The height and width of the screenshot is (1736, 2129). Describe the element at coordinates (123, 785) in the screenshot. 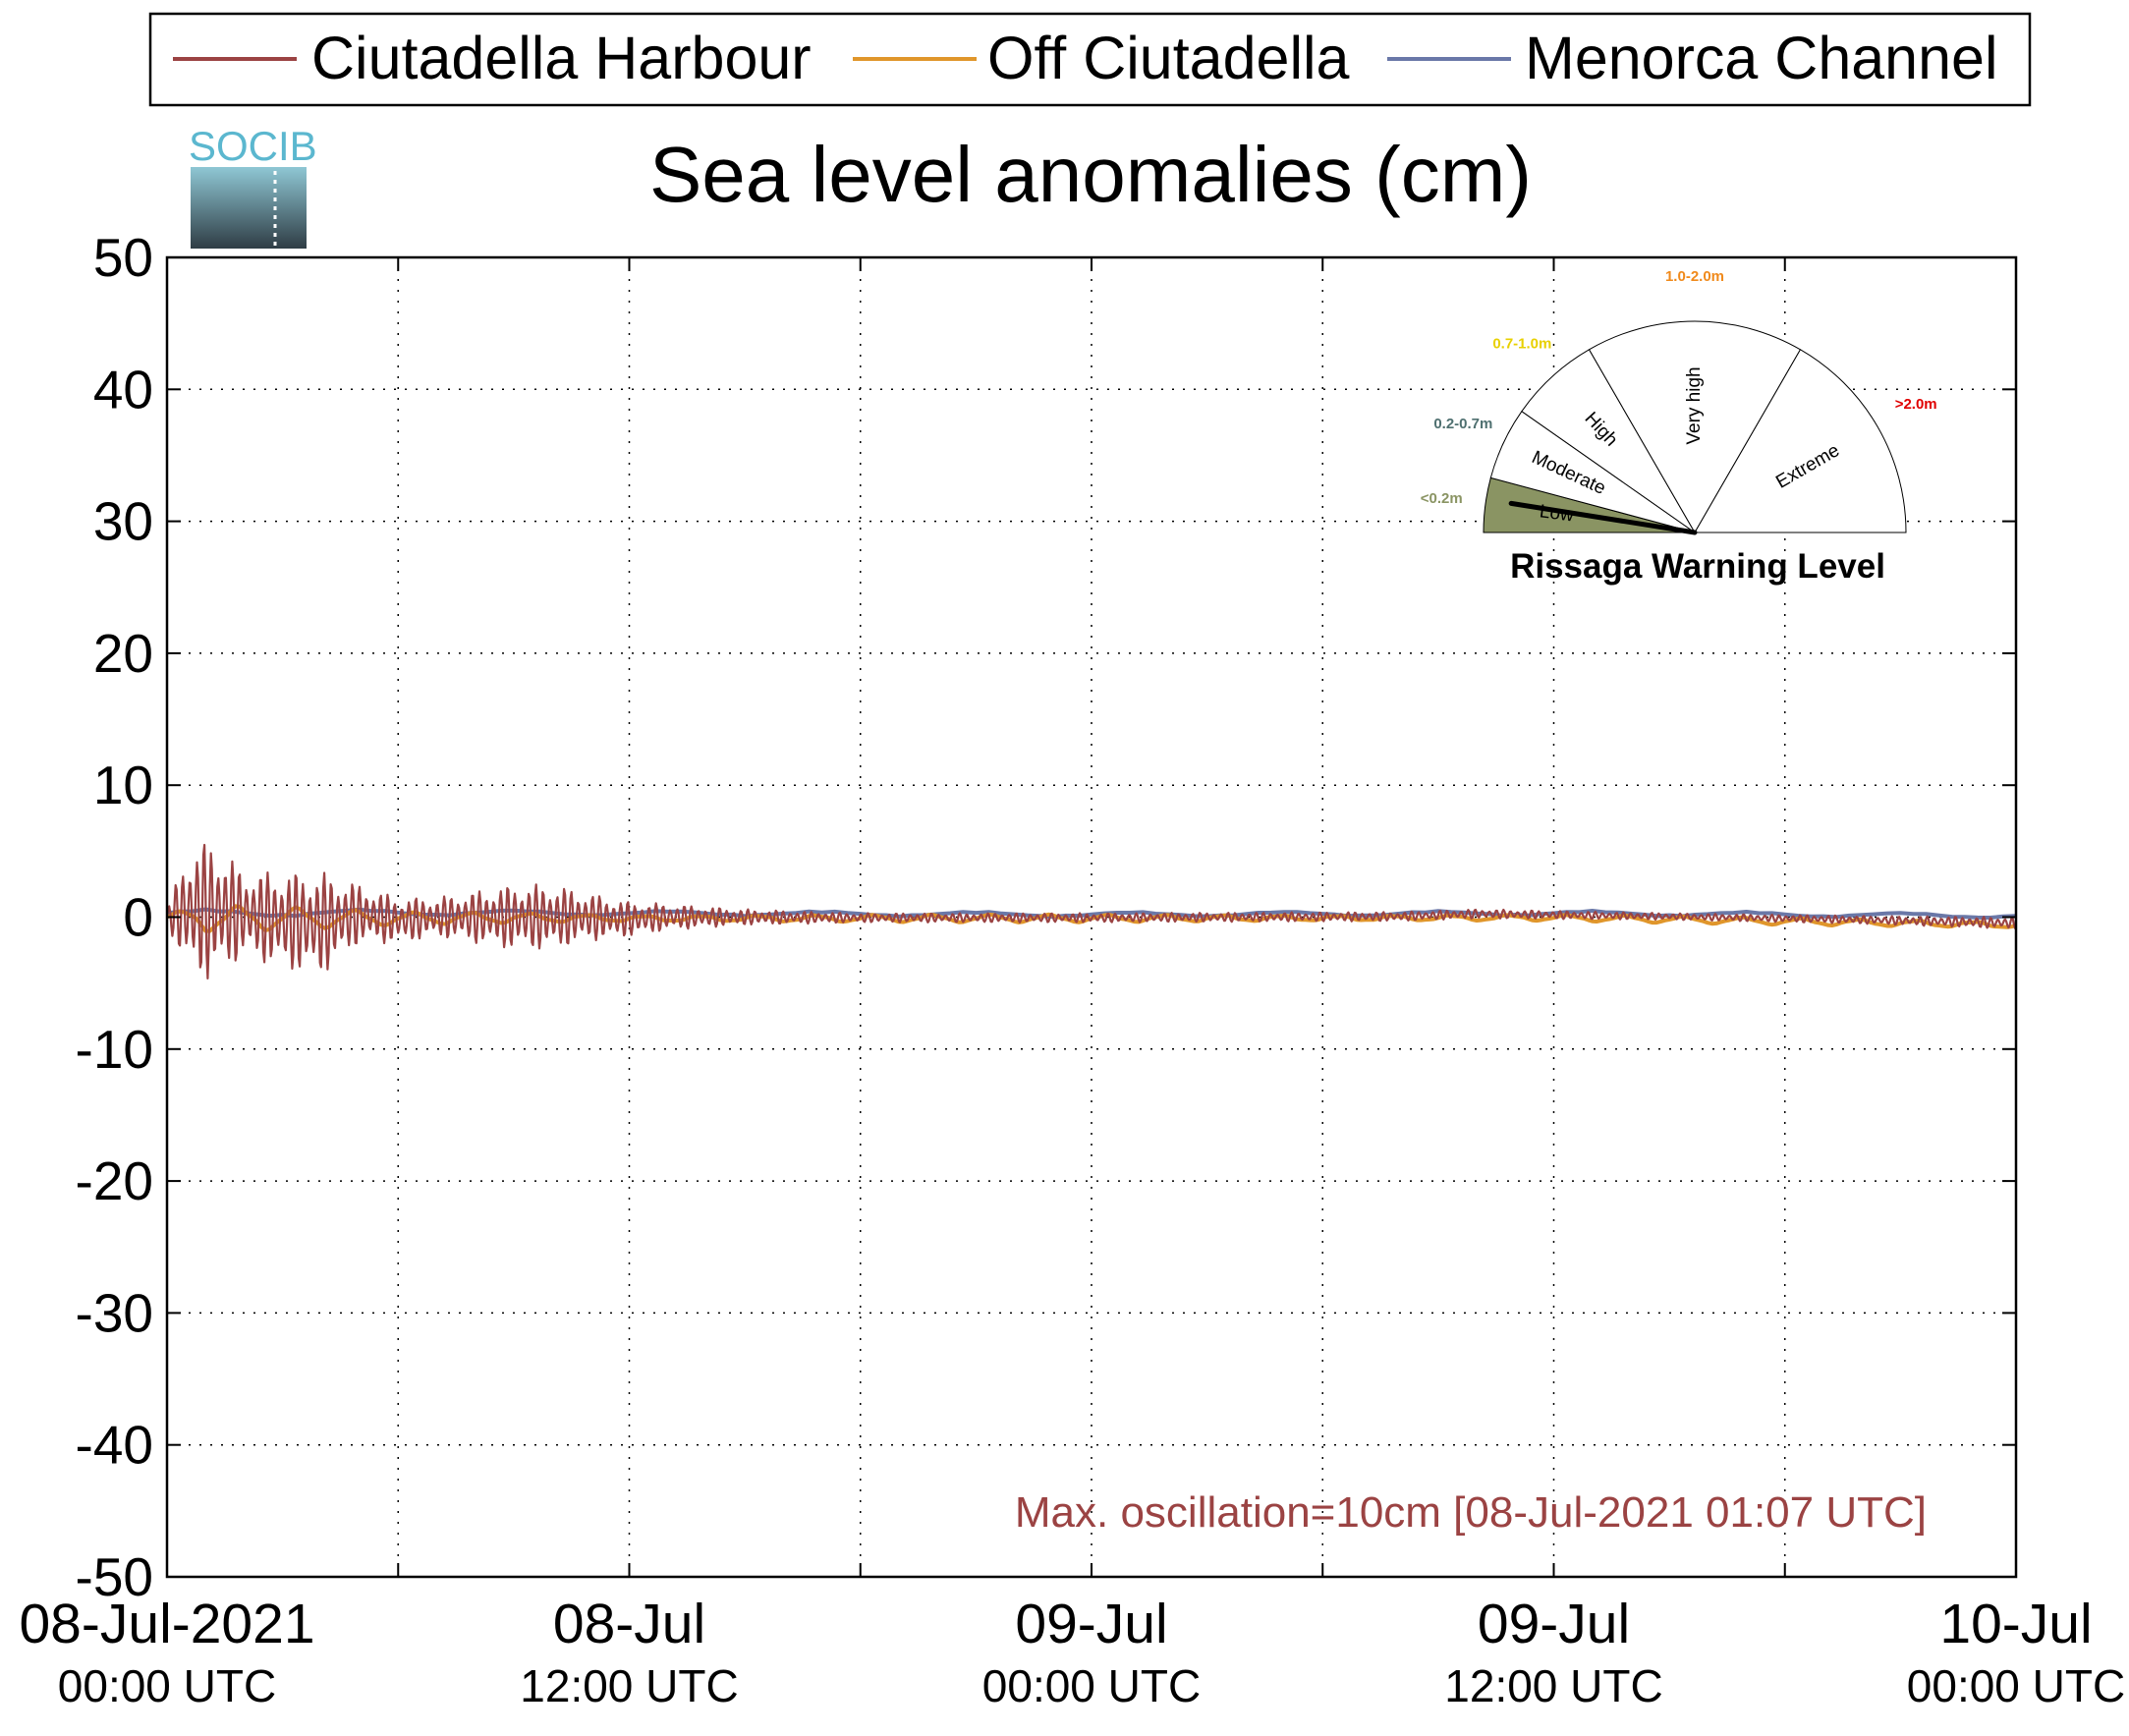

I see `y-tick-label: 10` at that location.